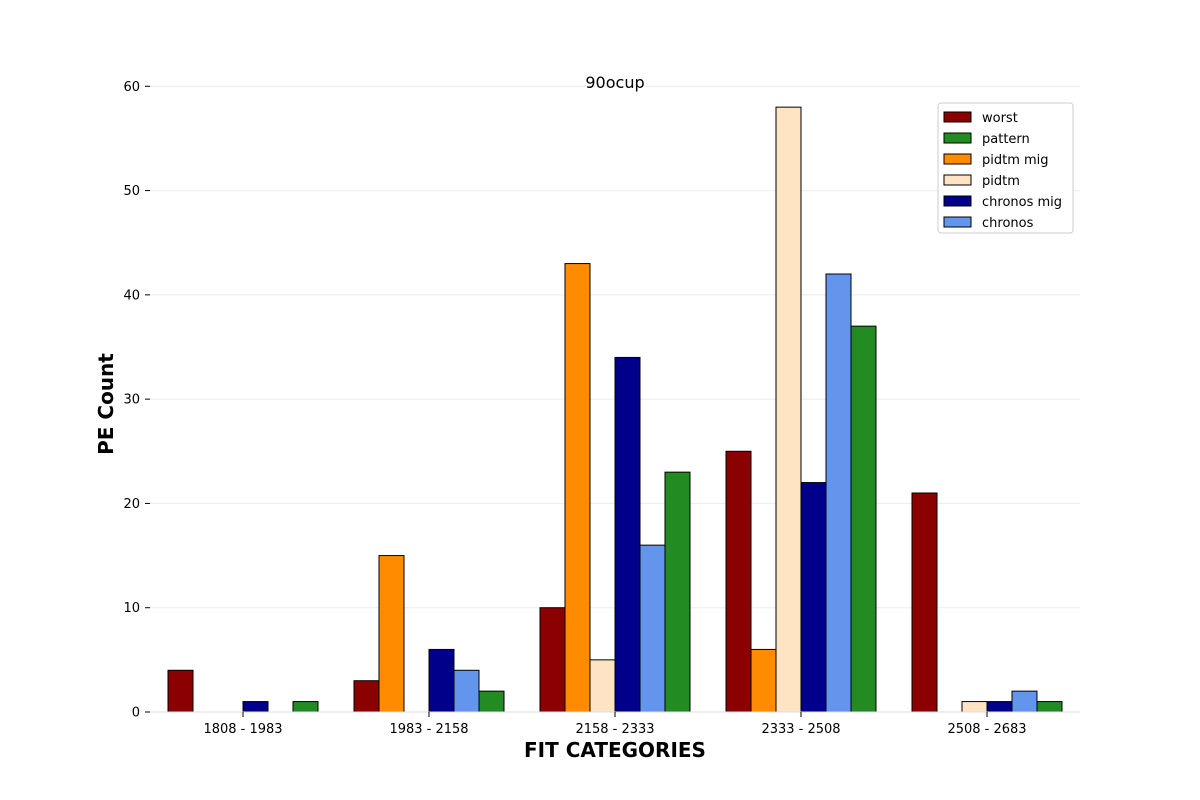 Image resolution: width=1200 pixels, height=800 pixels. I want to click on x-tick-label: 2508 - 2683, so click(986, 729).